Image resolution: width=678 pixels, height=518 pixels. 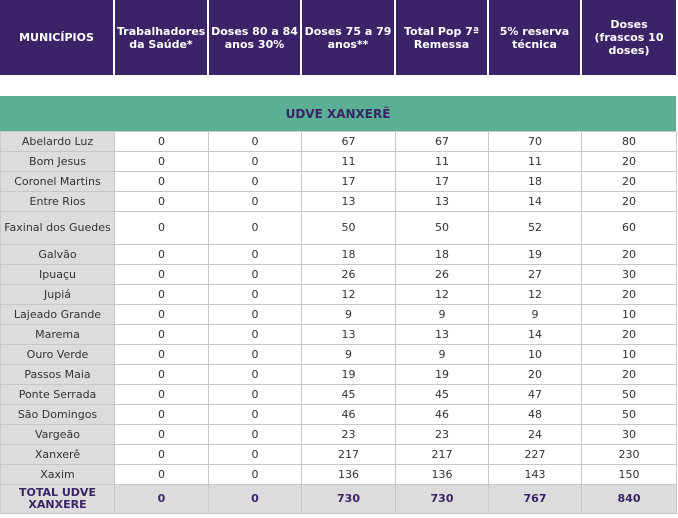 I want to click on value-cell: 14, so click(x=535, y=334).